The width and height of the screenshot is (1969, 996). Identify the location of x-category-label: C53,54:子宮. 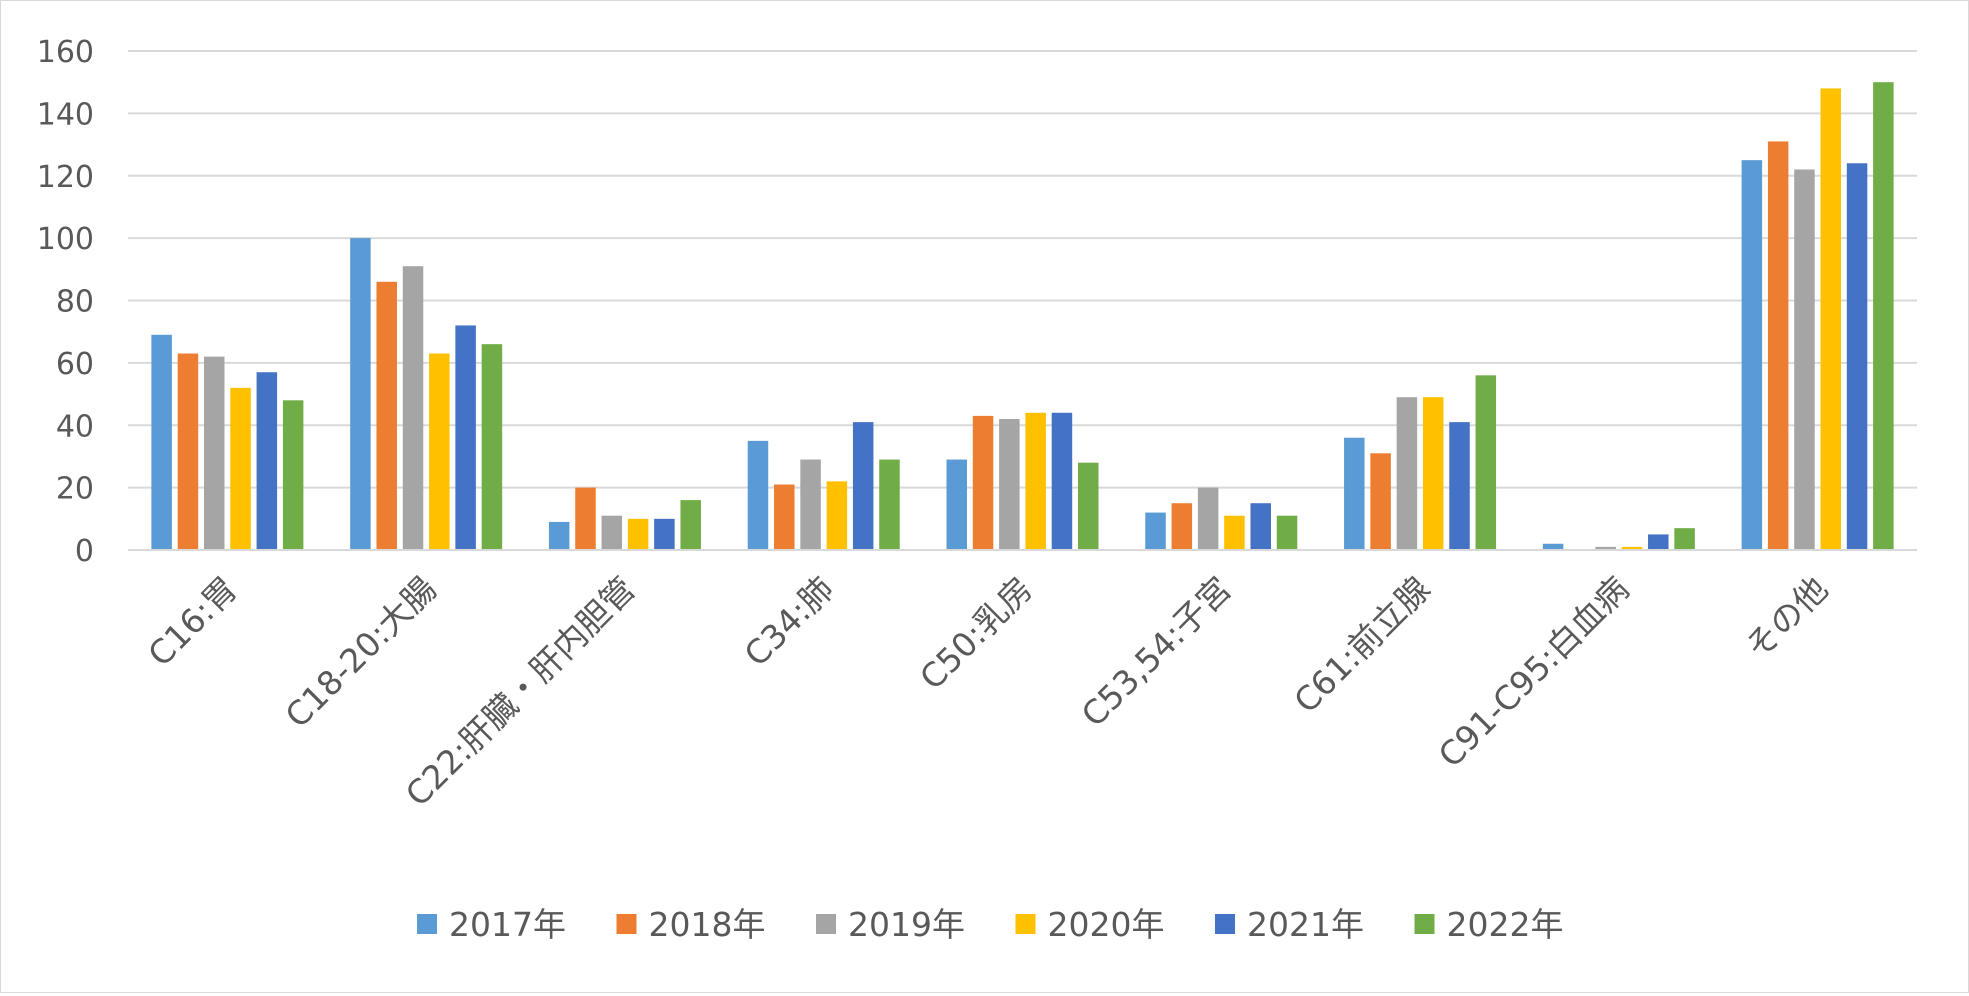
(1156, 651).